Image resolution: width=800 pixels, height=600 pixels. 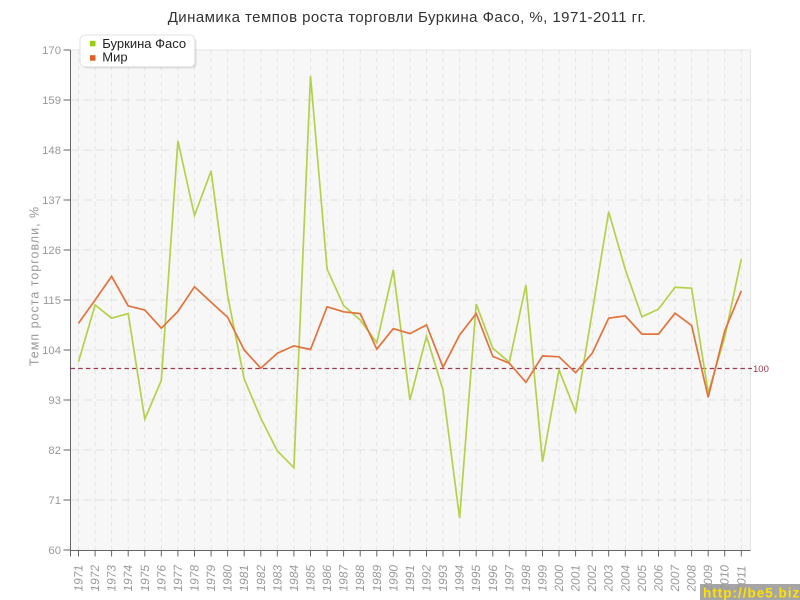 I want to click on svg-text: Мир, so click(x=114, y=56).